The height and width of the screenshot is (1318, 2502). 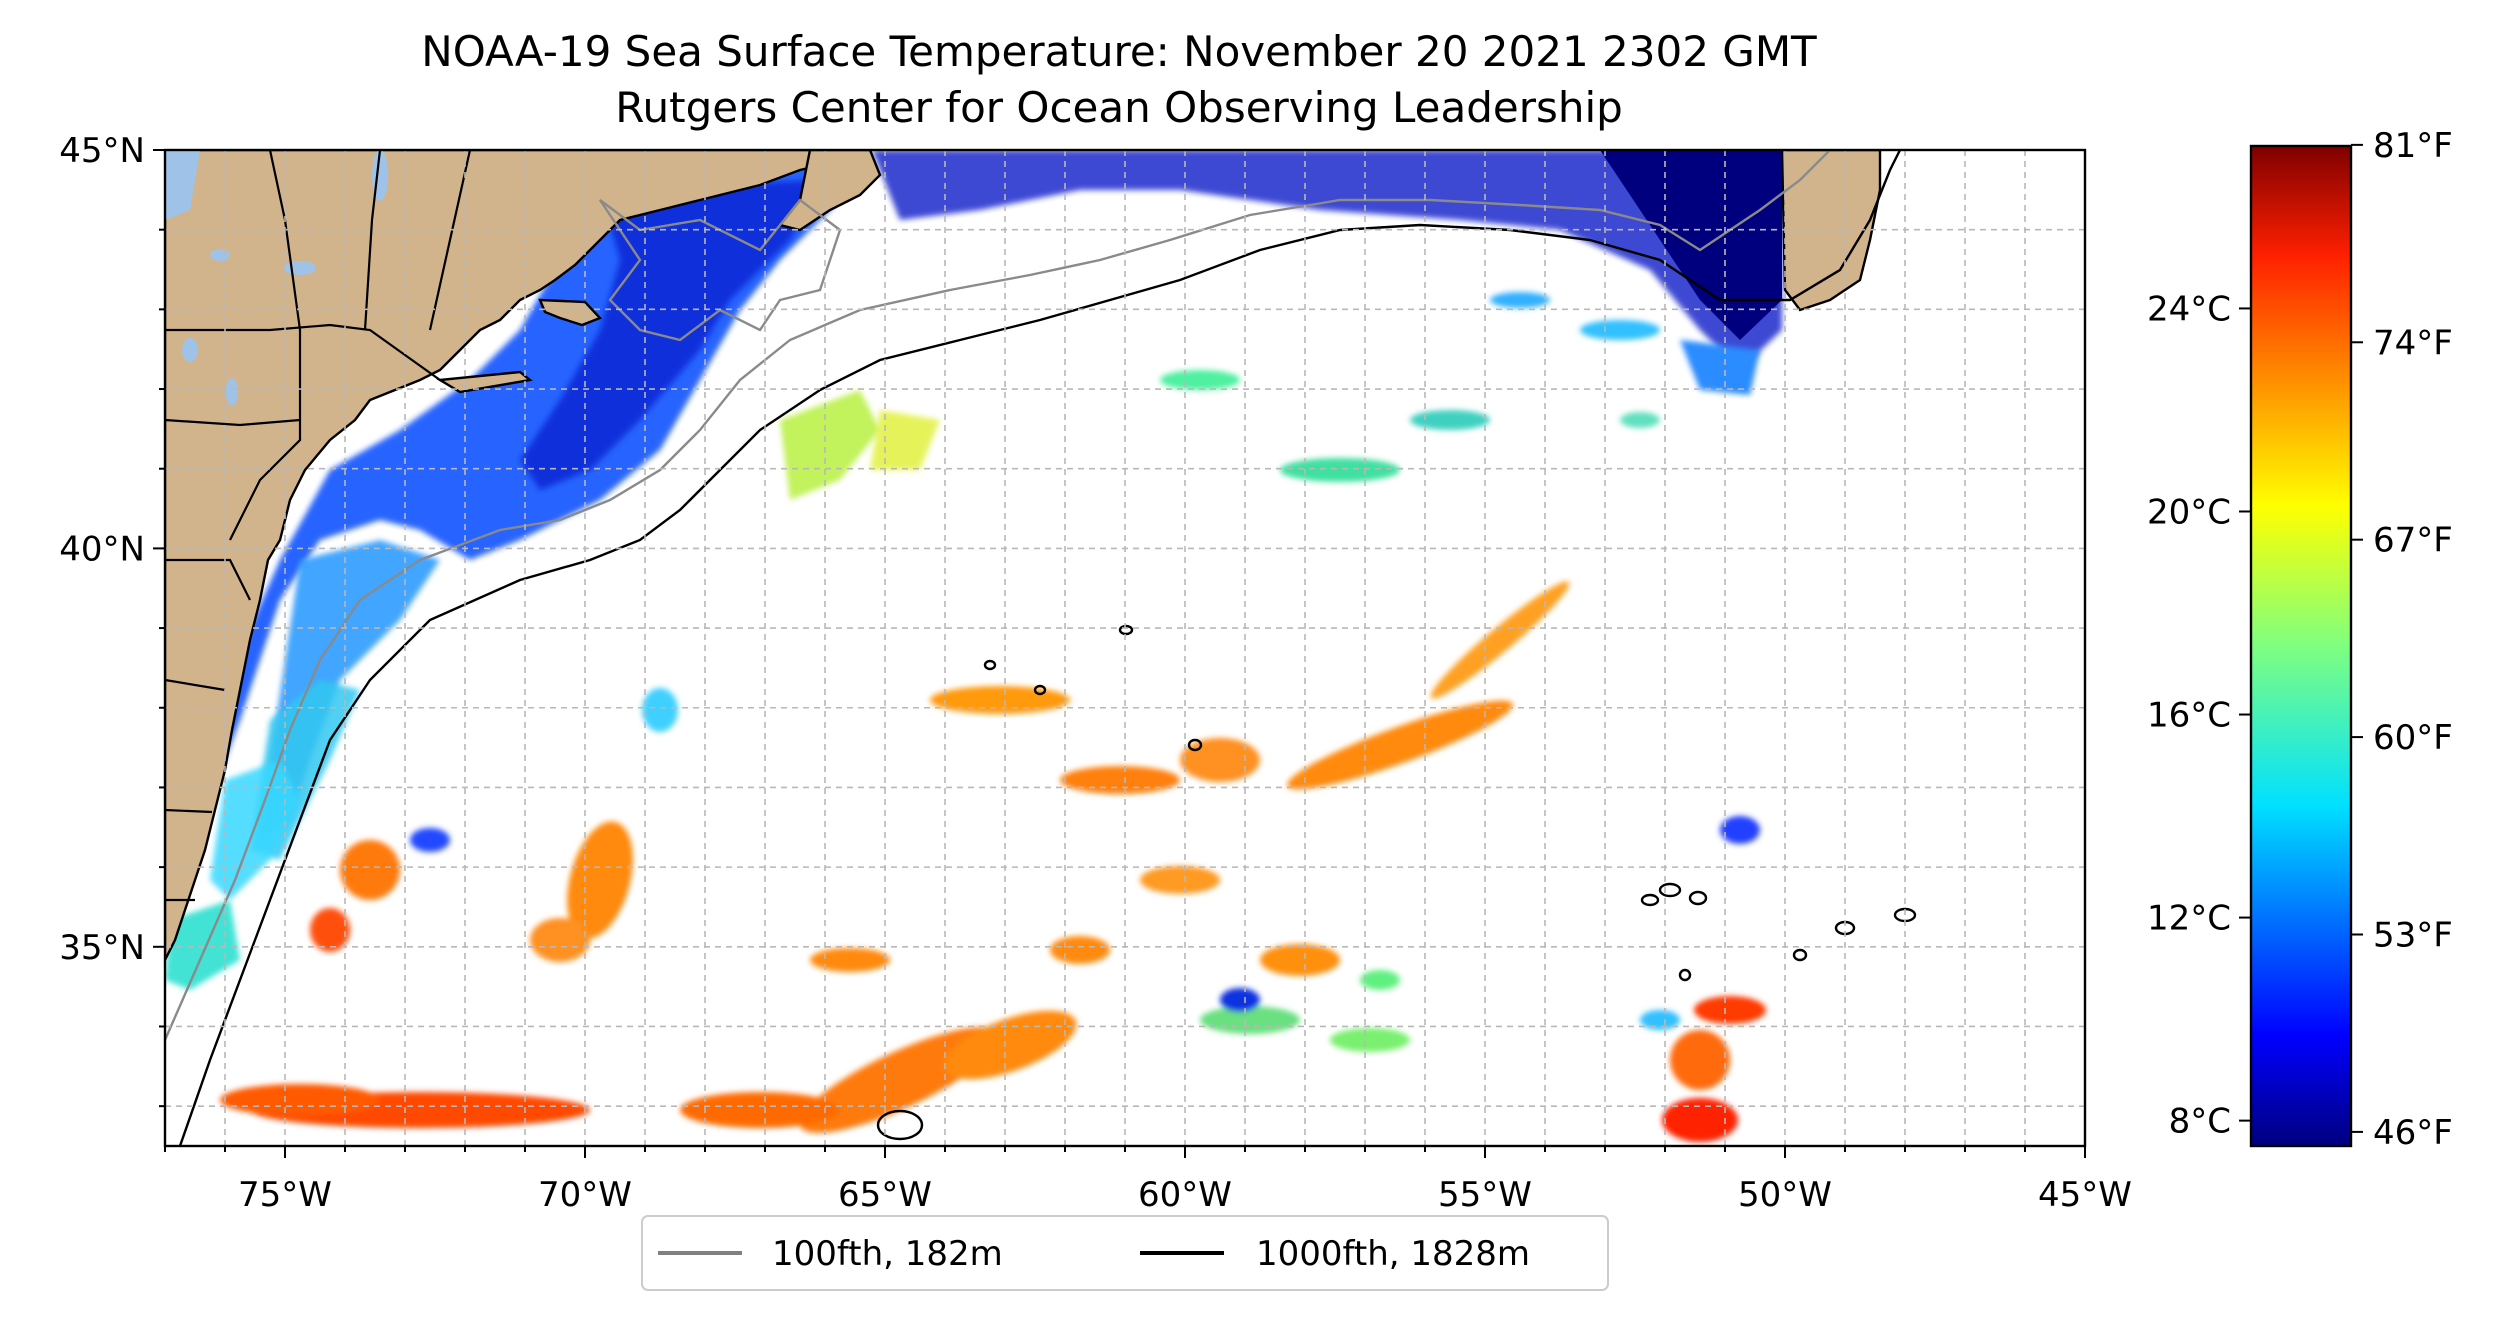 I want to click on colorbar-celsius-label: 12°C, so click(x=2189, y=919).